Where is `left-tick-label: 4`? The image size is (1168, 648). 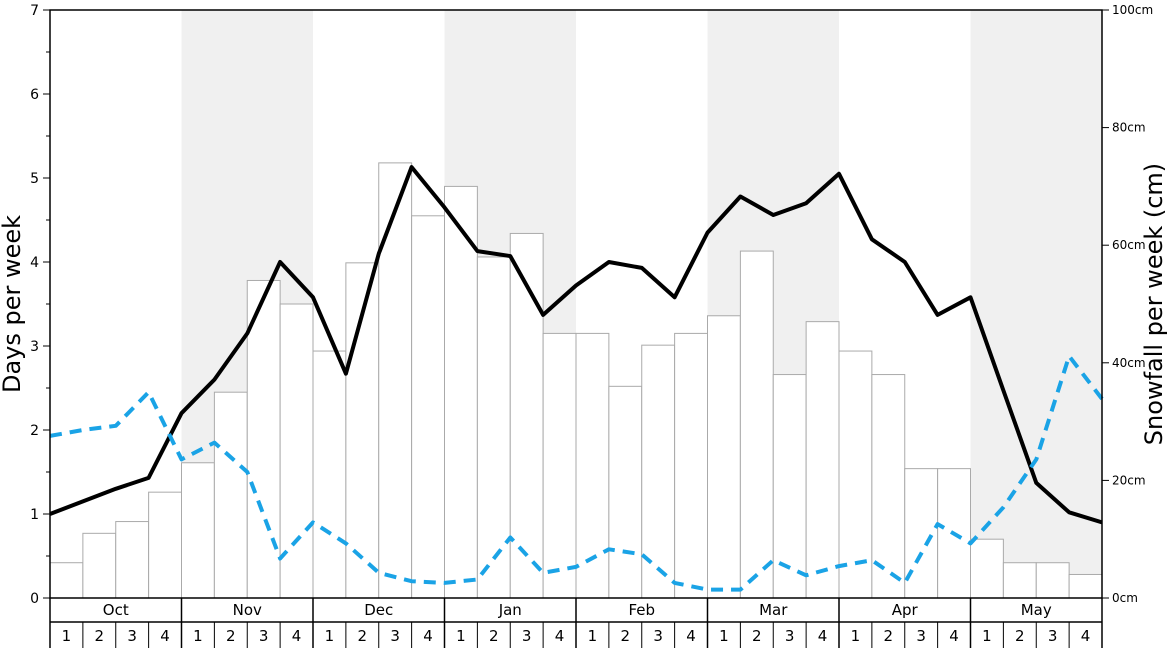 left-tick-label: 4 is located at coordinates (34, 263).